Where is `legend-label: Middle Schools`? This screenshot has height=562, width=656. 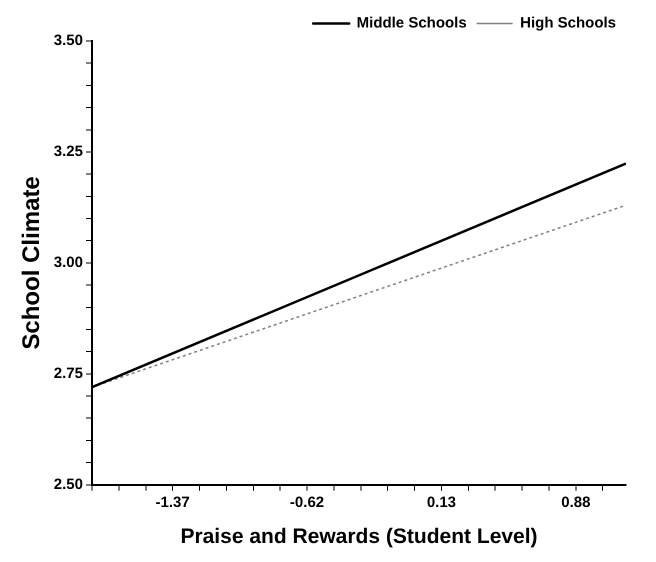
legend-label: Middle Schools is located at coordinates (411, 23).